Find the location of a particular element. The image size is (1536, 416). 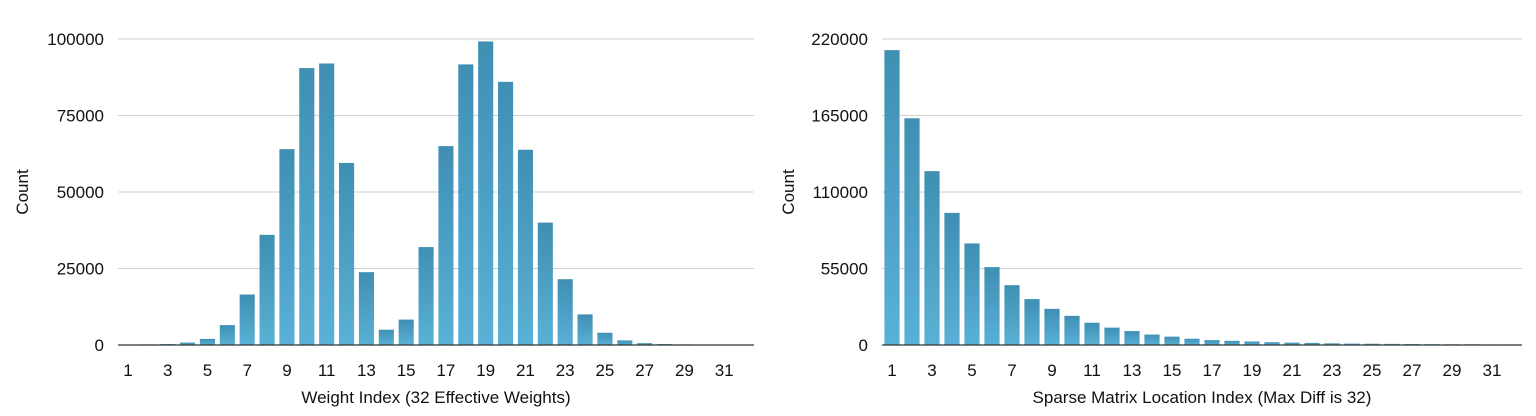

y-tick-label: 75000 is located at coordinates (80, 116).